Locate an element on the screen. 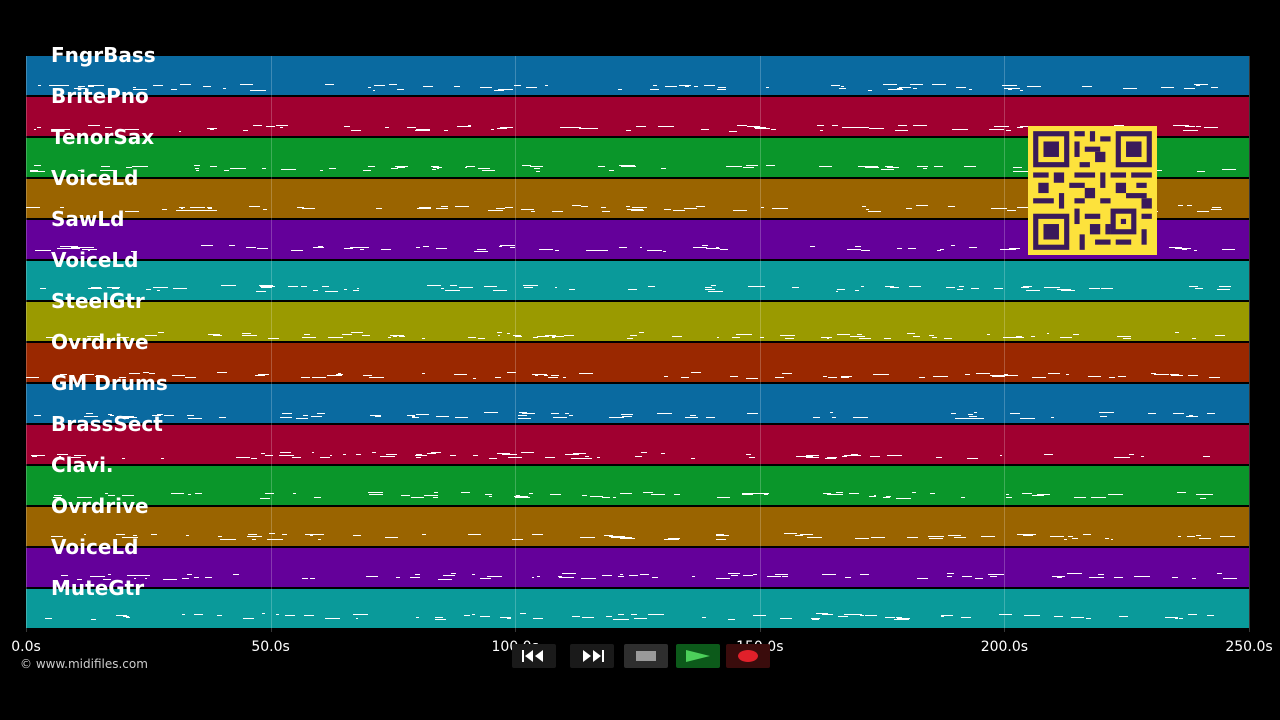 The height and width of the screenshot is (720, 1280). track-notes is located at coordinates (637, 444).